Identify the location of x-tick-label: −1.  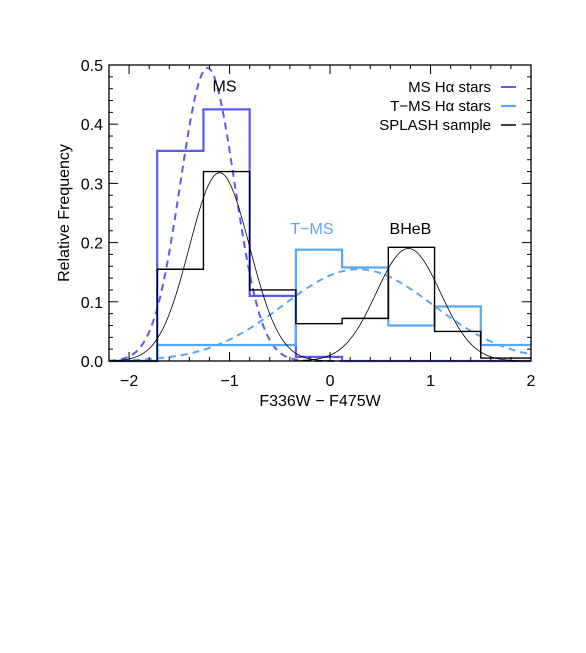
(229, 381).